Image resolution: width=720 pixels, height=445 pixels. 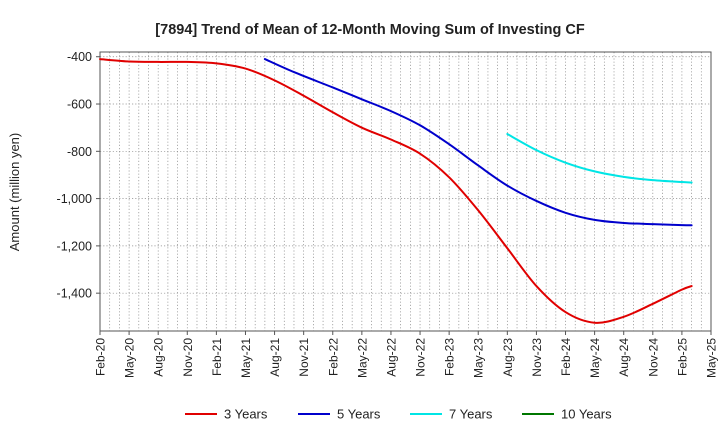 What do you see at coordinates (188, 357) in the screenshot?
I see `x-tick-label: Nov-20` at bounding box center [188, 357].